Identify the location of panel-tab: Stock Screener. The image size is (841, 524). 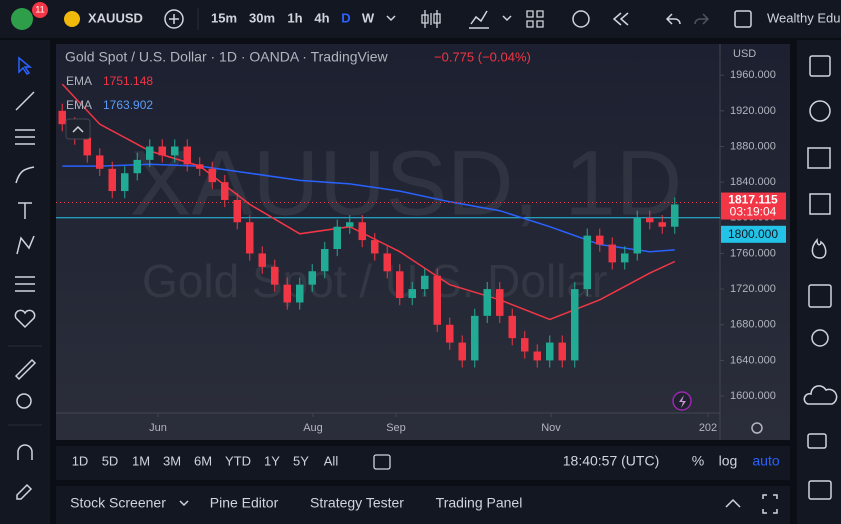
(118, 503).